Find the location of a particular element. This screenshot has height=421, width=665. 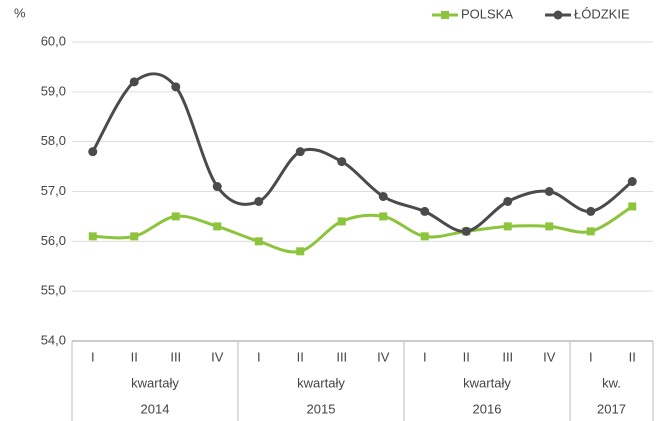

y-tick-label: 59,0 is located at coordinates (53, 90).